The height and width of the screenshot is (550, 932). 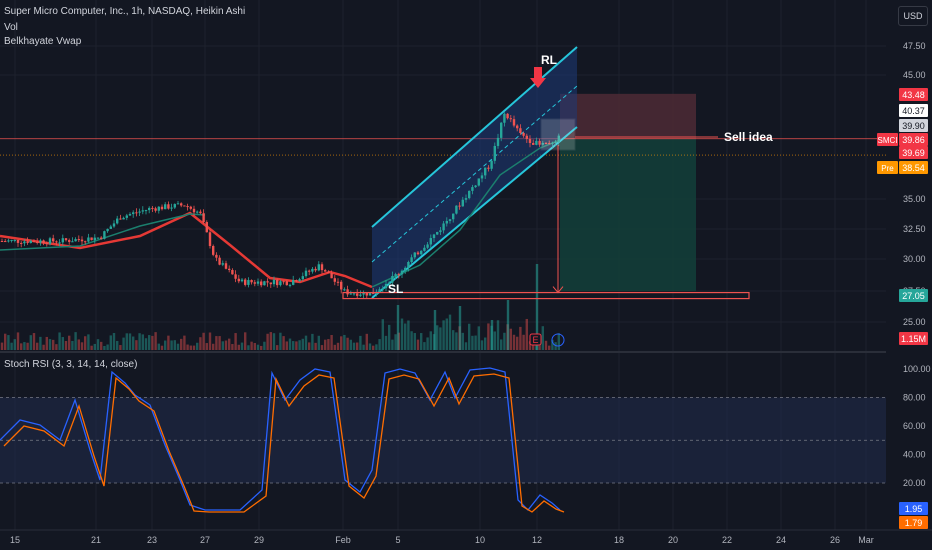 What do you see at coordinates (913, 339) in the screenshot?
I see `price-badge-value: 1.15M` at bounding box center [913, 339].